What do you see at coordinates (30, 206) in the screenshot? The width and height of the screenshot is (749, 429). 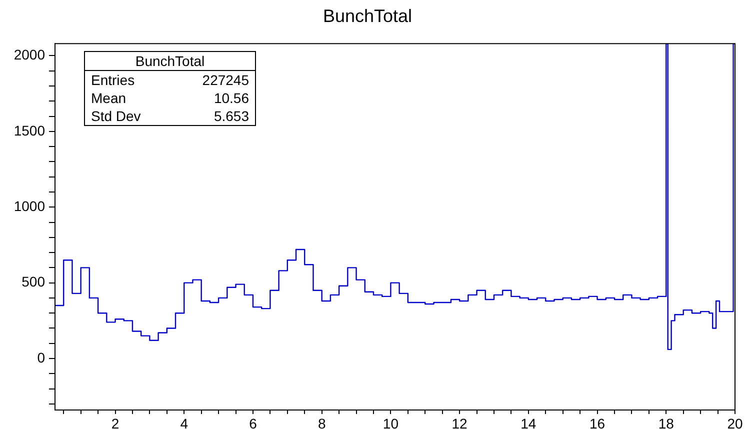 I see `y-tick-label: 1000` at bounding box center [30, 206].